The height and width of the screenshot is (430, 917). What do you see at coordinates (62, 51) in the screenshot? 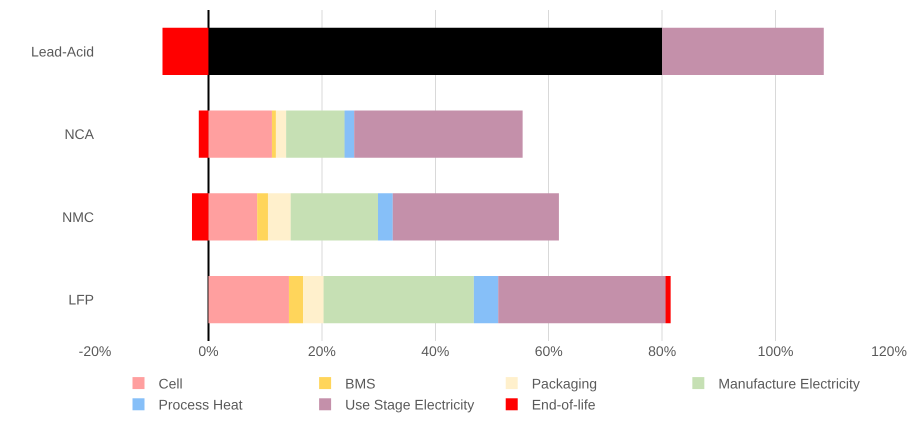
I see `y-tick-label: Lead-Acid` at bounding box center [62, 51].